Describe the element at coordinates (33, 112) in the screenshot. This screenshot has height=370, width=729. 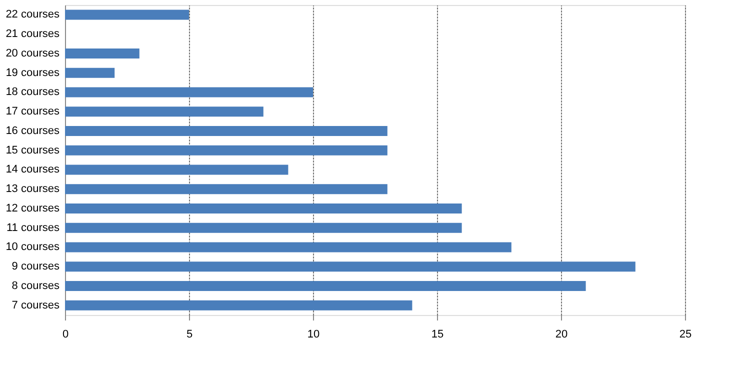
I see `y-tick-label: 17 courses` at that location.